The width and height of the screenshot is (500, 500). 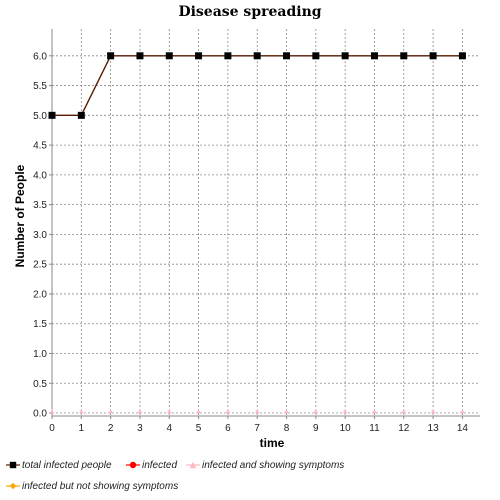 I want to click on y-tick-label: 4.0, so click(x=40, y=175).